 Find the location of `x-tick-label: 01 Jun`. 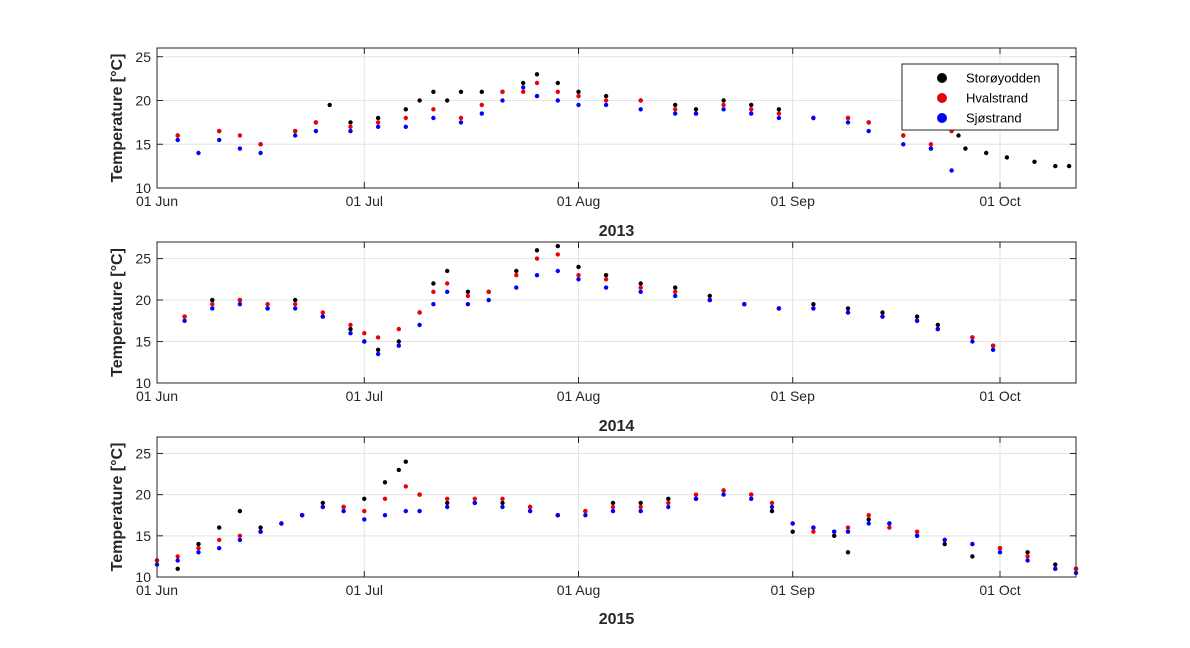

x-tick-label: 01 Jun is located at coordinates (157, 201).